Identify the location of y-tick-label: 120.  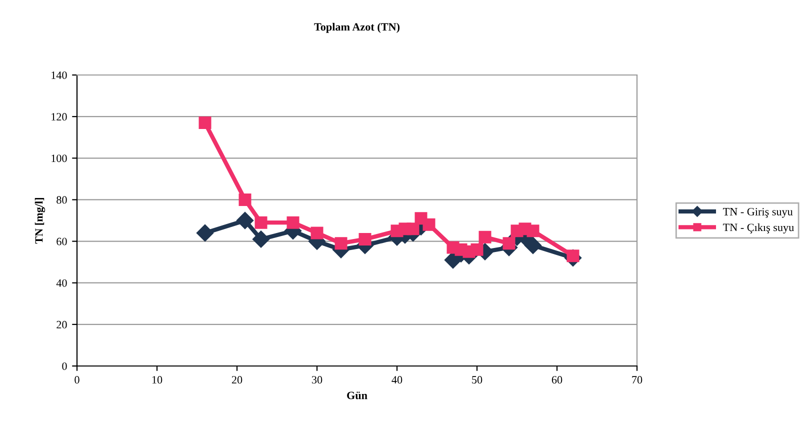
(59, 117).